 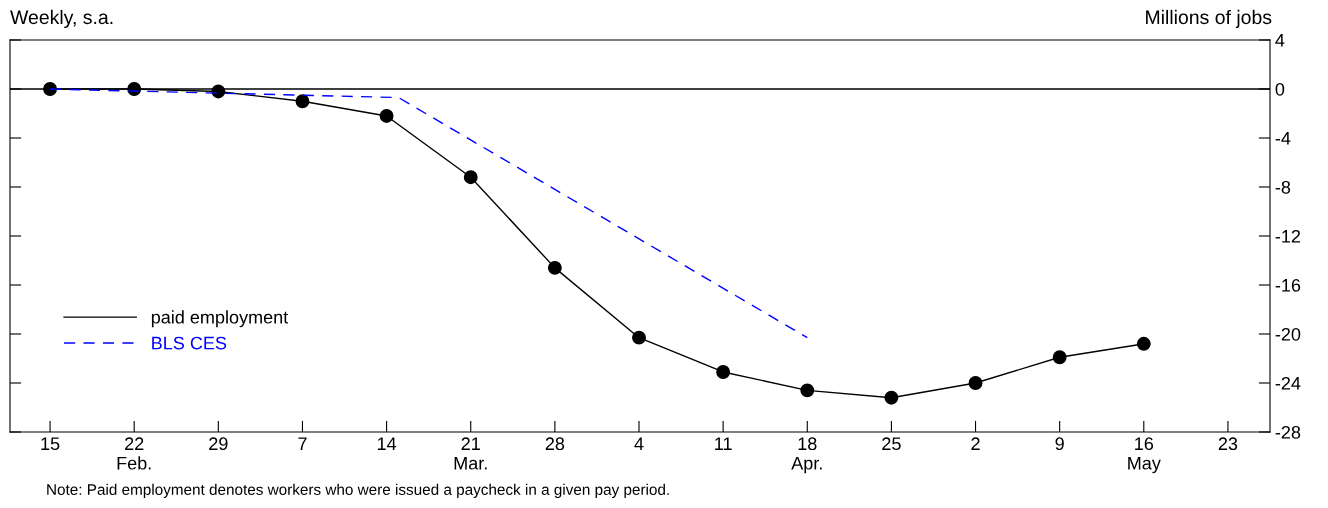 What do you see at coordinates (1288, 432) in the screenshot?
I see `y-tick-label: -28` at bounding box center [1288, 432].